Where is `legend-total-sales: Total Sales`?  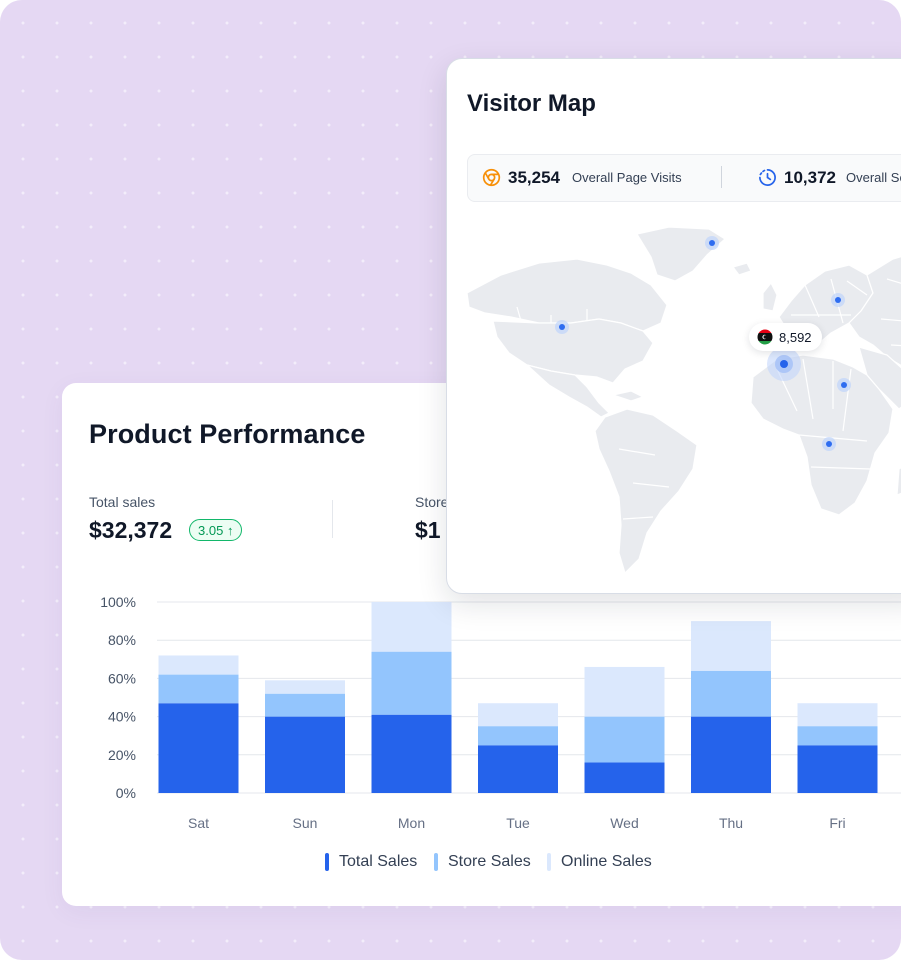
legend-total-sales: Total Sales is located at coordinates (371, 862).